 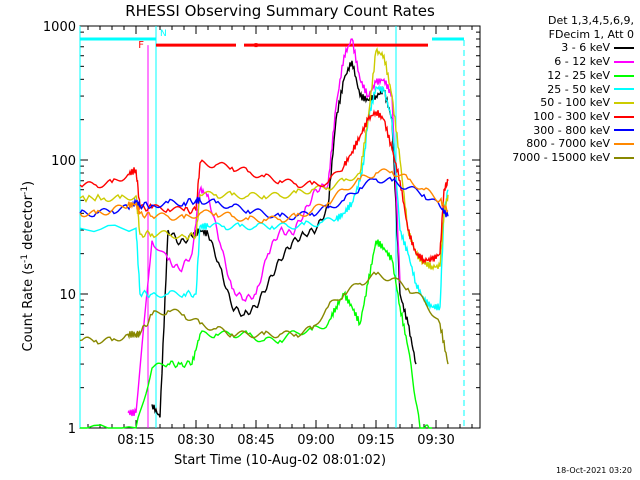 I want to click on legend-entry: 50 - 100 keV, so click(x=559, y=103).